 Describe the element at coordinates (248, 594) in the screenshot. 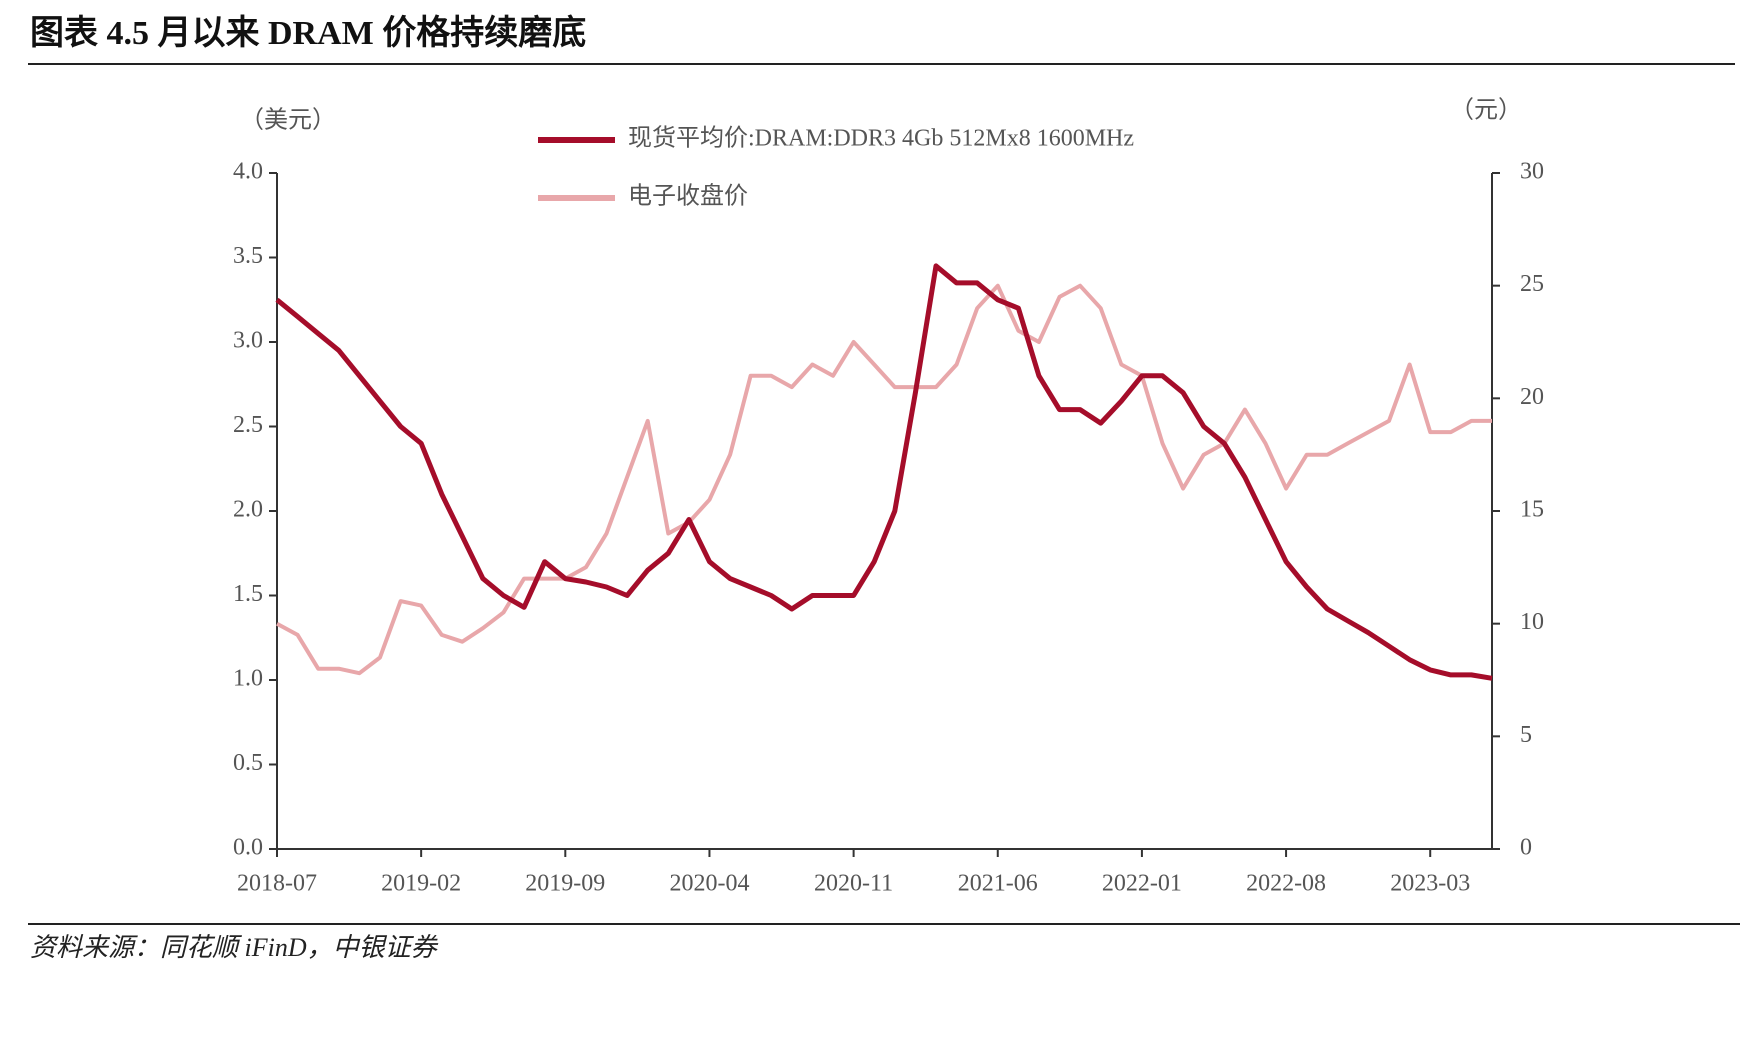

I see `y-tick-label: 1.5` at that location.